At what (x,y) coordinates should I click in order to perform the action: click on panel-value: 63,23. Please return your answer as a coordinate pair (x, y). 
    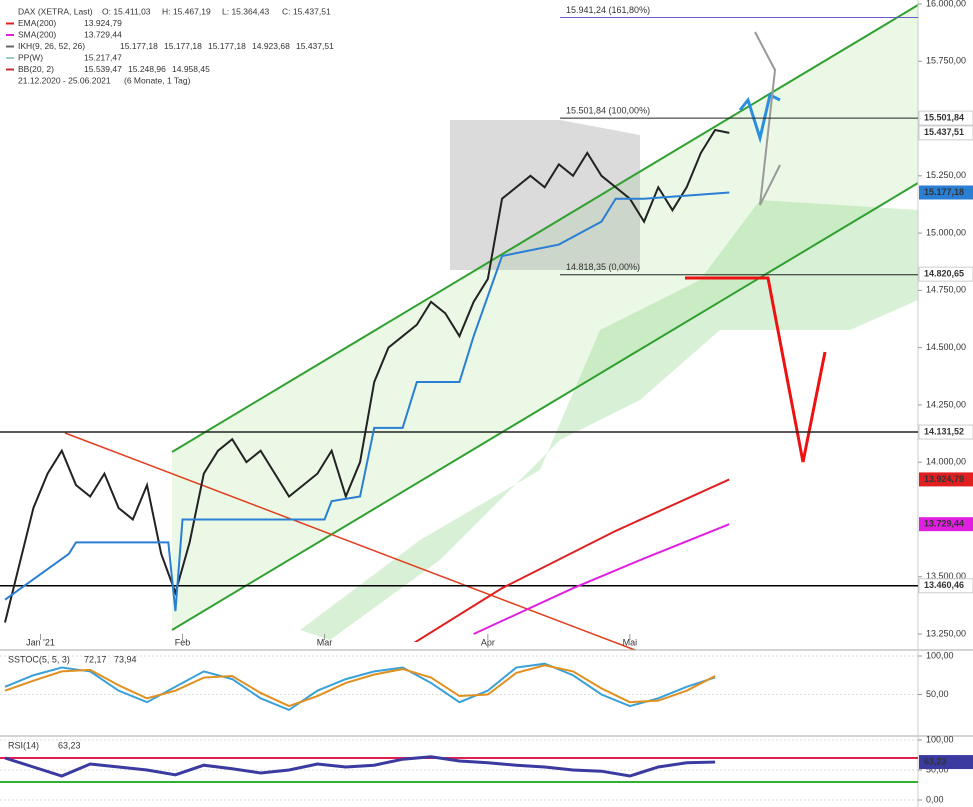
    Looking at the image, I should click on (69, 745).